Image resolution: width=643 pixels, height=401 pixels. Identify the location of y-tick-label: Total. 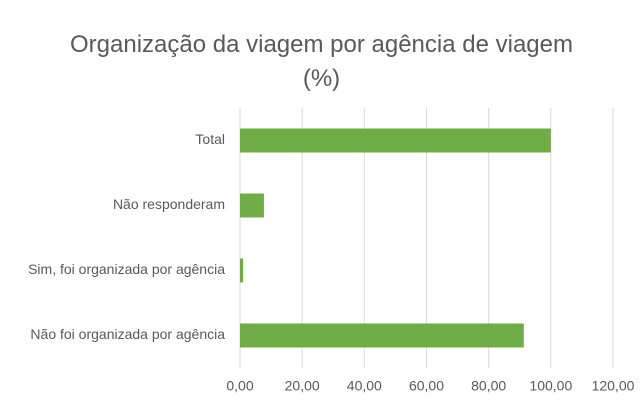
(210, 139).